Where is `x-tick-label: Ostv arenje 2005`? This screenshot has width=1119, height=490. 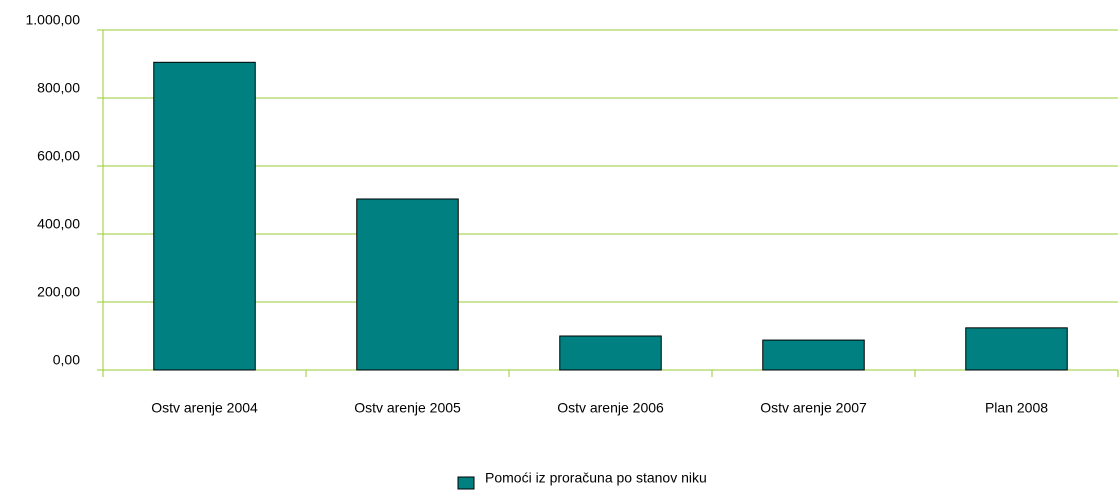
x-tick-label: Ostv arenje 2005 is located at coordinates (407, 408).